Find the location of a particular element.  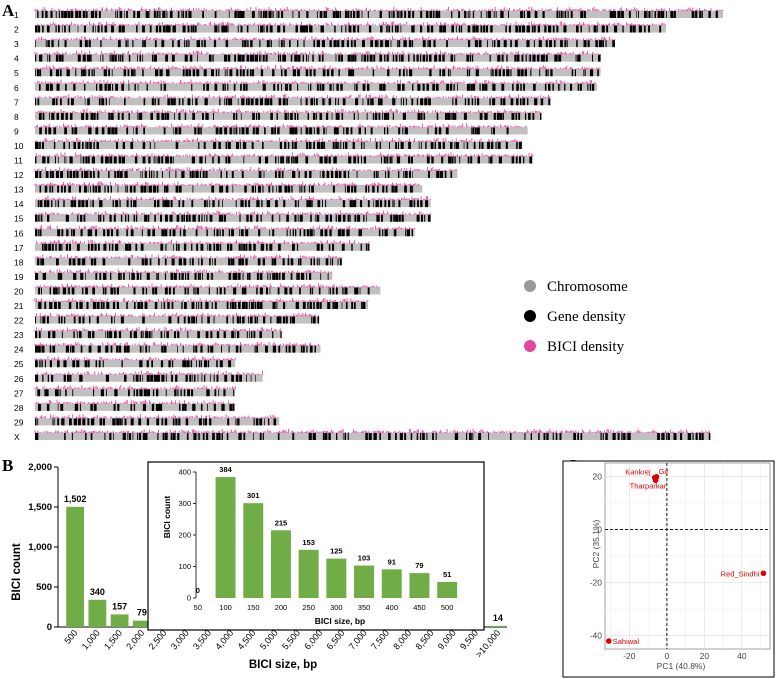

legend-swatch-bici-density is located at coordinates (530, 346).